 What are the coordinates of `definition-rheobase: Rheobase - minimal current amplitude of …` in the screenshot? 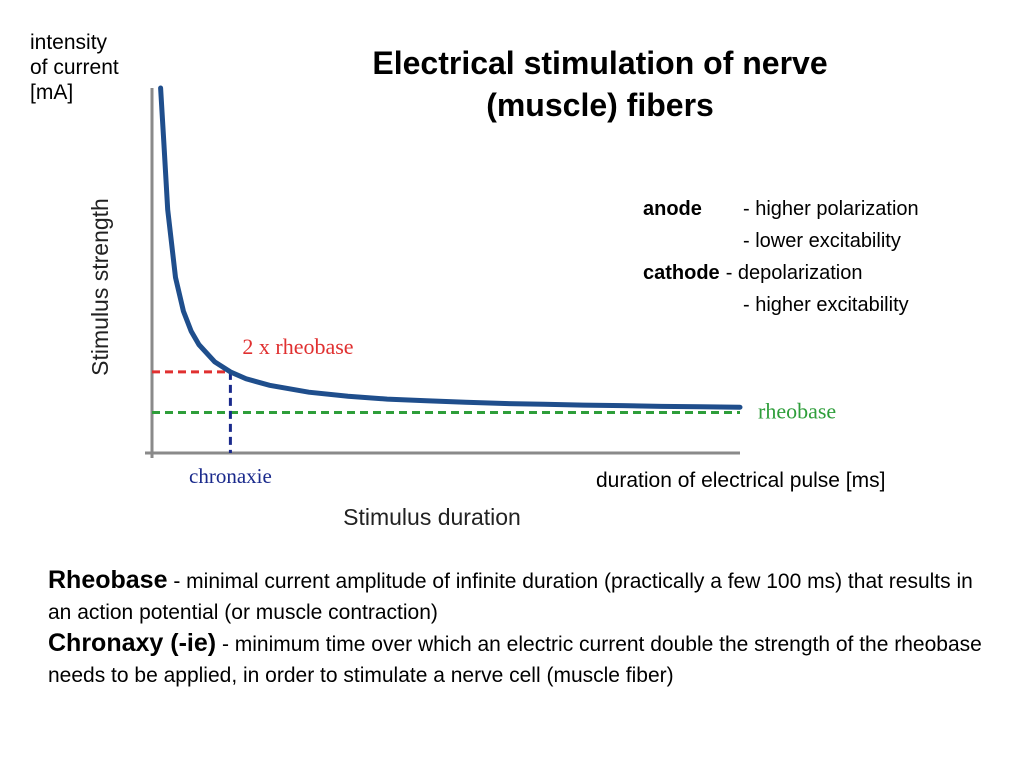 It's located at (518, 596).